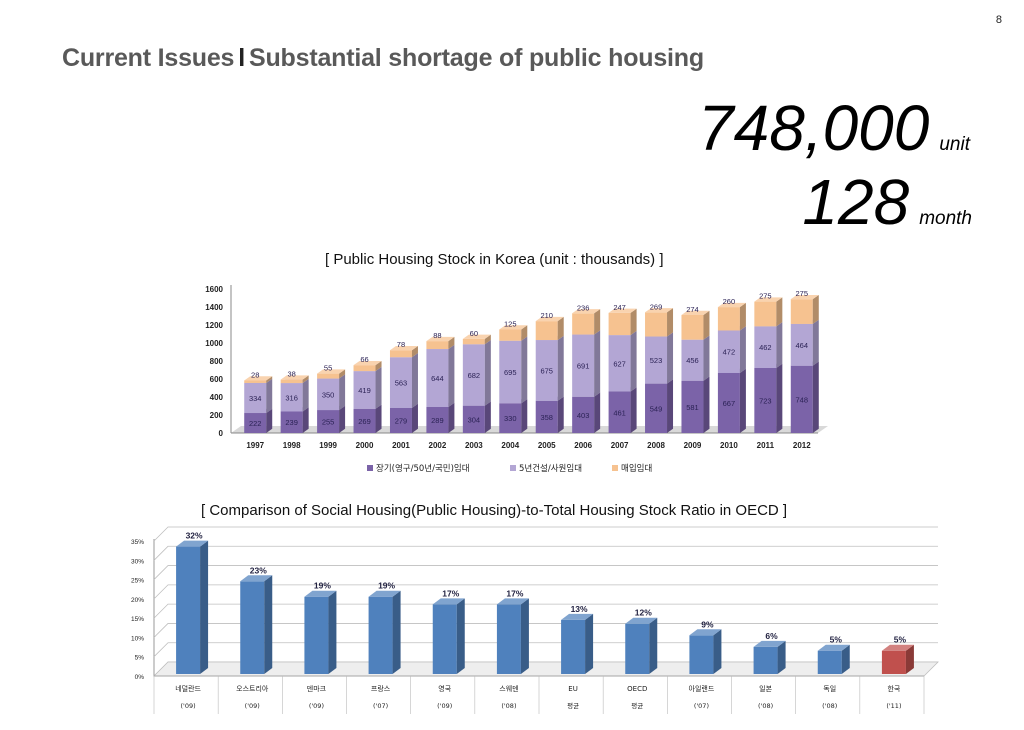 The width and height of the screenshot is (1024, 730). What do you see at coordinates (221, 433) in the screenshot?
I see `chart1-y-tick: 0` at bounding box center [221, 433].